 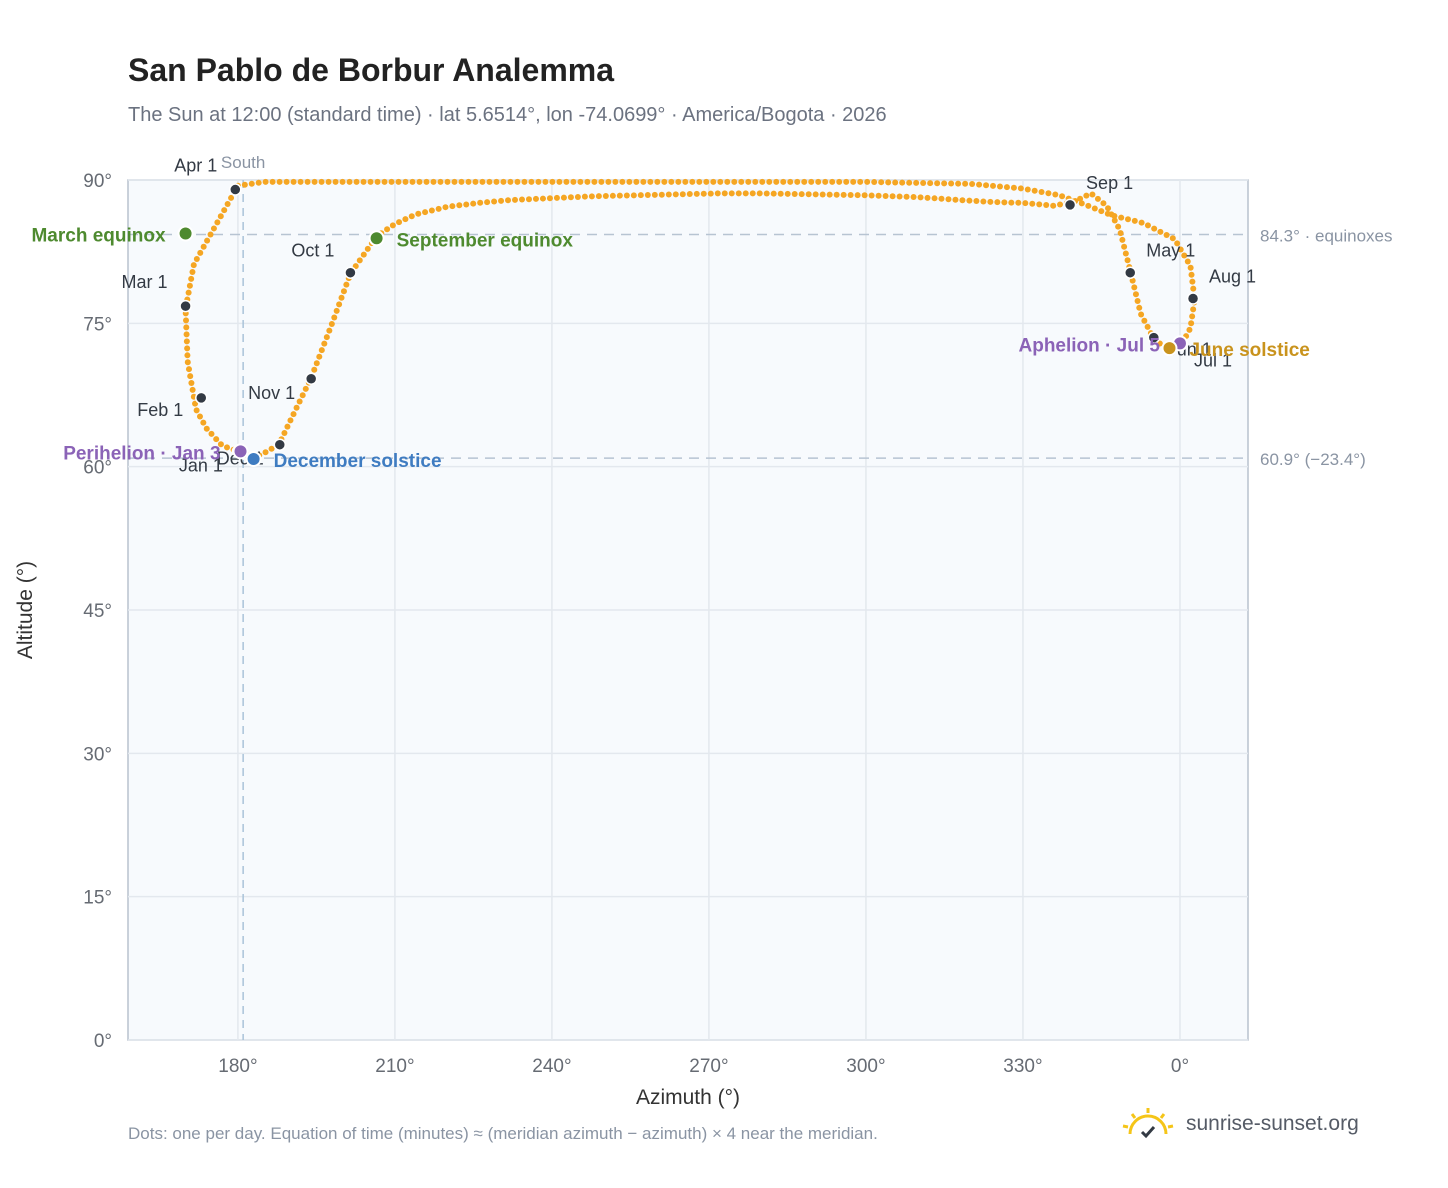 I want to click on month-marker-label: Jan 1, so click(x=201, y=465).